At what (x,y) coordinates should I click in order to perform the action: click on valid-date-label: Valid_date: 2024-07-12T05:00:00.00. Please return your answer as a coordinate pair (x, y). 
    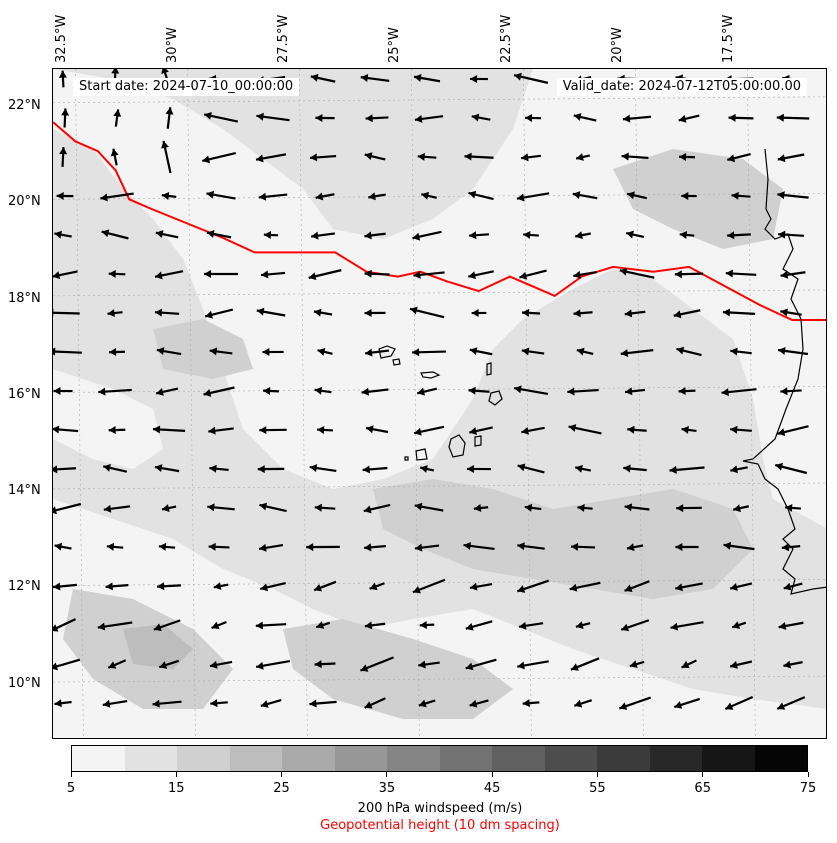
    Looking at the image, I should click on (681, 87).